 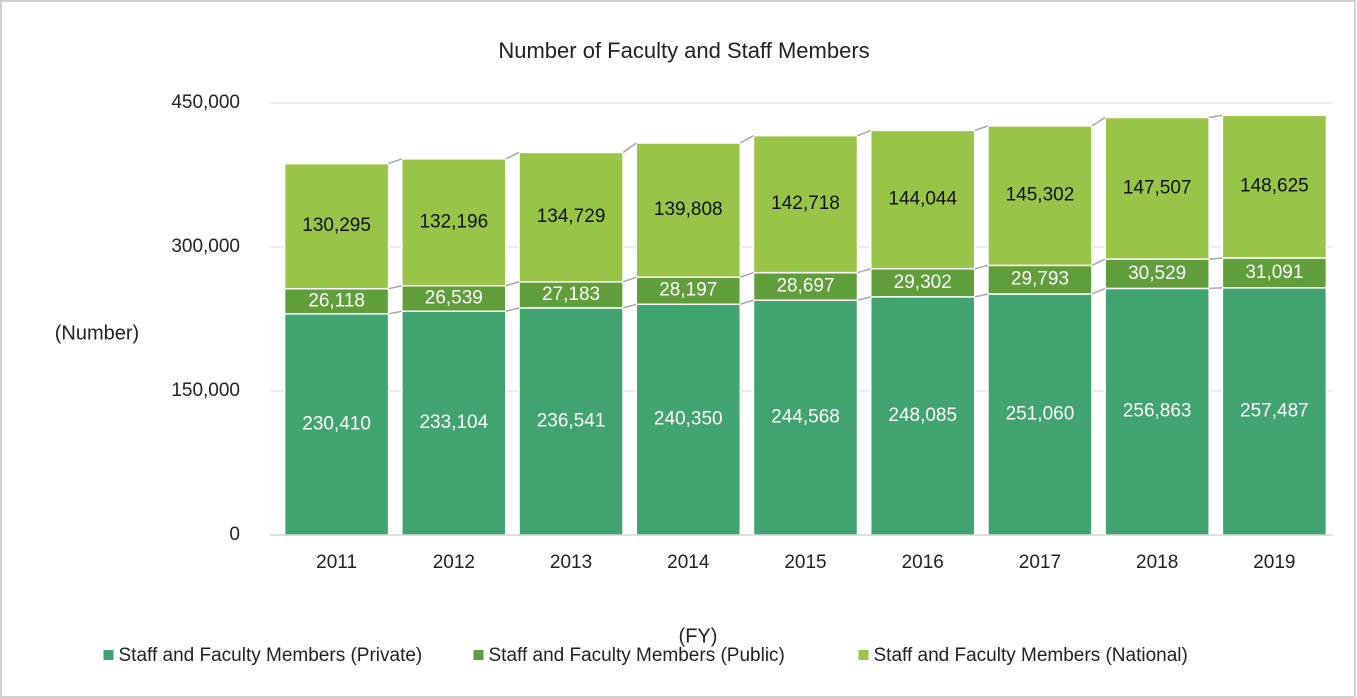 I want to click on data-label: 230,410, so click(x=336, y=423).